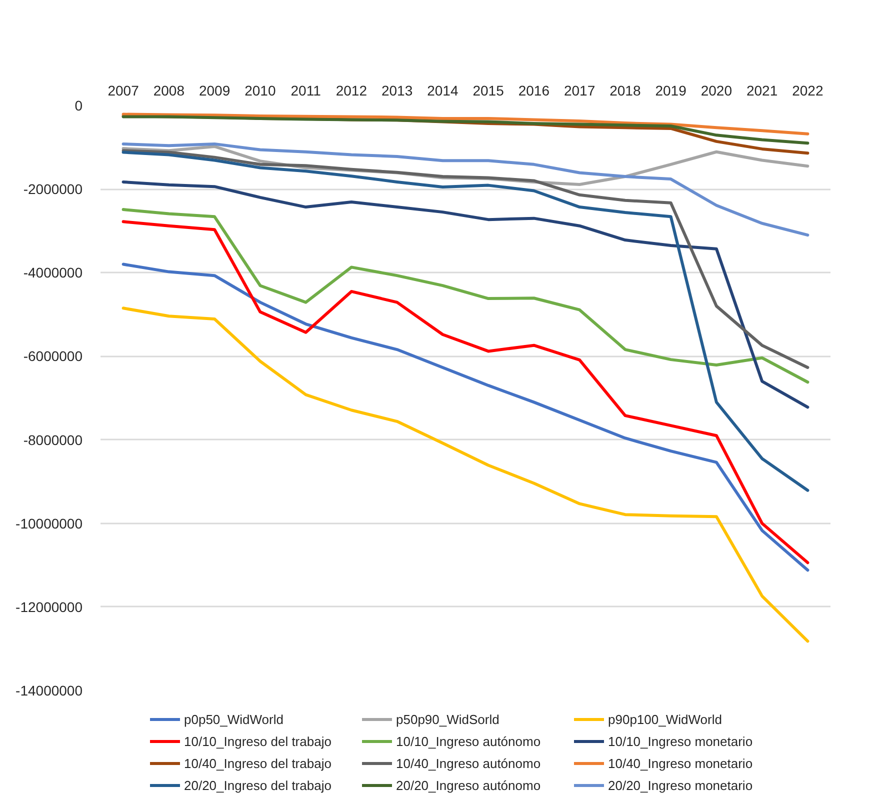 This screenshot has width=873, height=812. What do you see at coordinates (49, 690) in the screenshot?
I see `y-tick-label: -14000000` at bounding box center [49, 690].